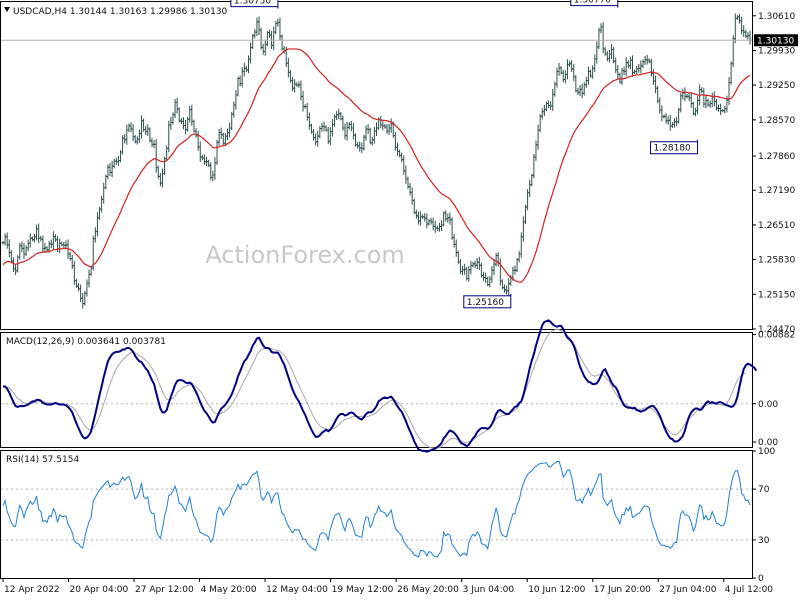 This screenshot has width=800, height=600. I want to click on price-axis-label: 1.24470, so click(776, 330).